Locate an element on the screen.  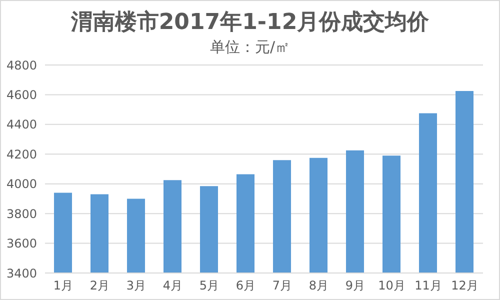
x-tick-label: 10月 is located at coordinates (392, 285).